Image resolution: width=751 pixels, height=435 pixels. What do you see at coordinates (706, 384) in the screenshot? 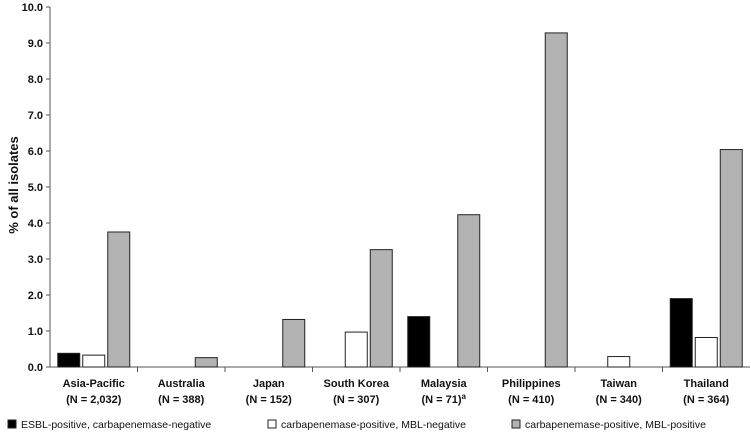
I see `x-tick-label: Thailand` at bounding box center [706, 384].